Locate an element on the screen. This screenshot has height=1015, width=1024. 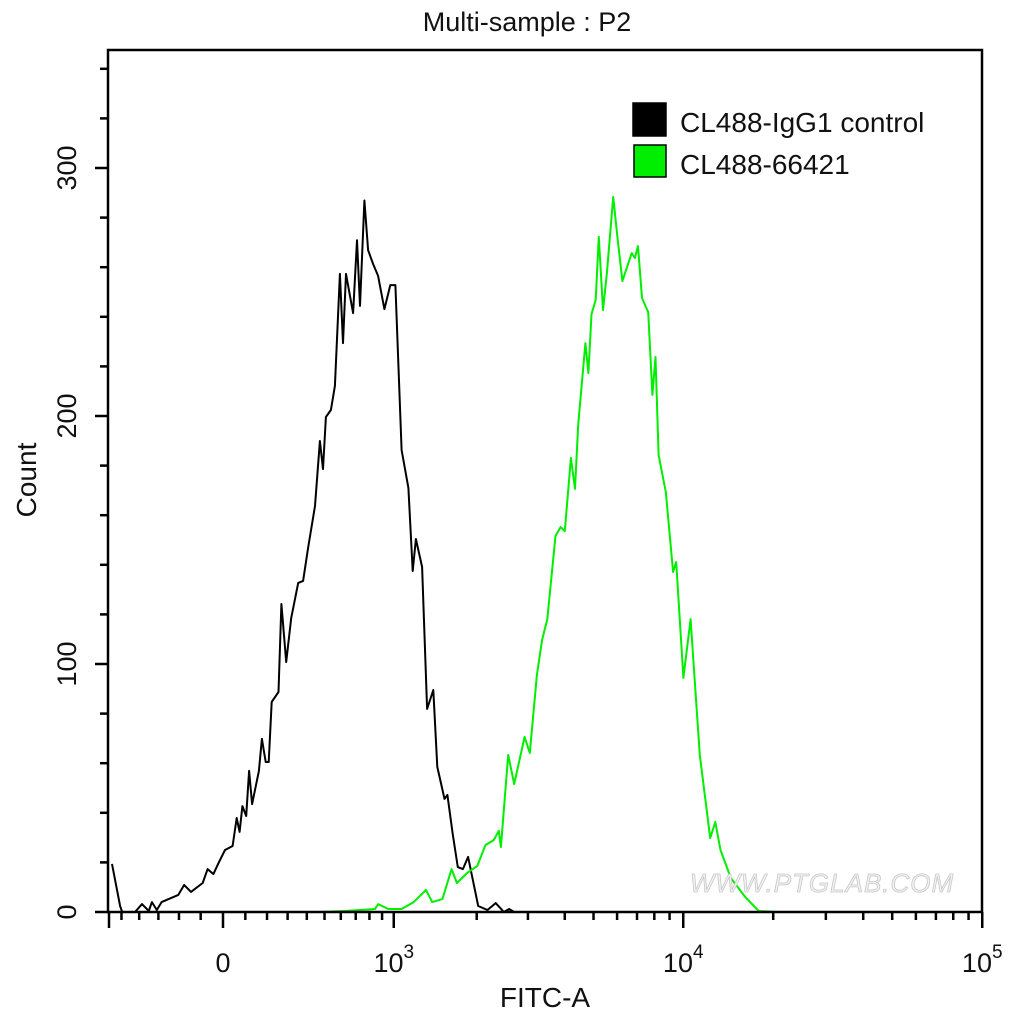
legend-swatch-control is located at coordinates (649, 119).